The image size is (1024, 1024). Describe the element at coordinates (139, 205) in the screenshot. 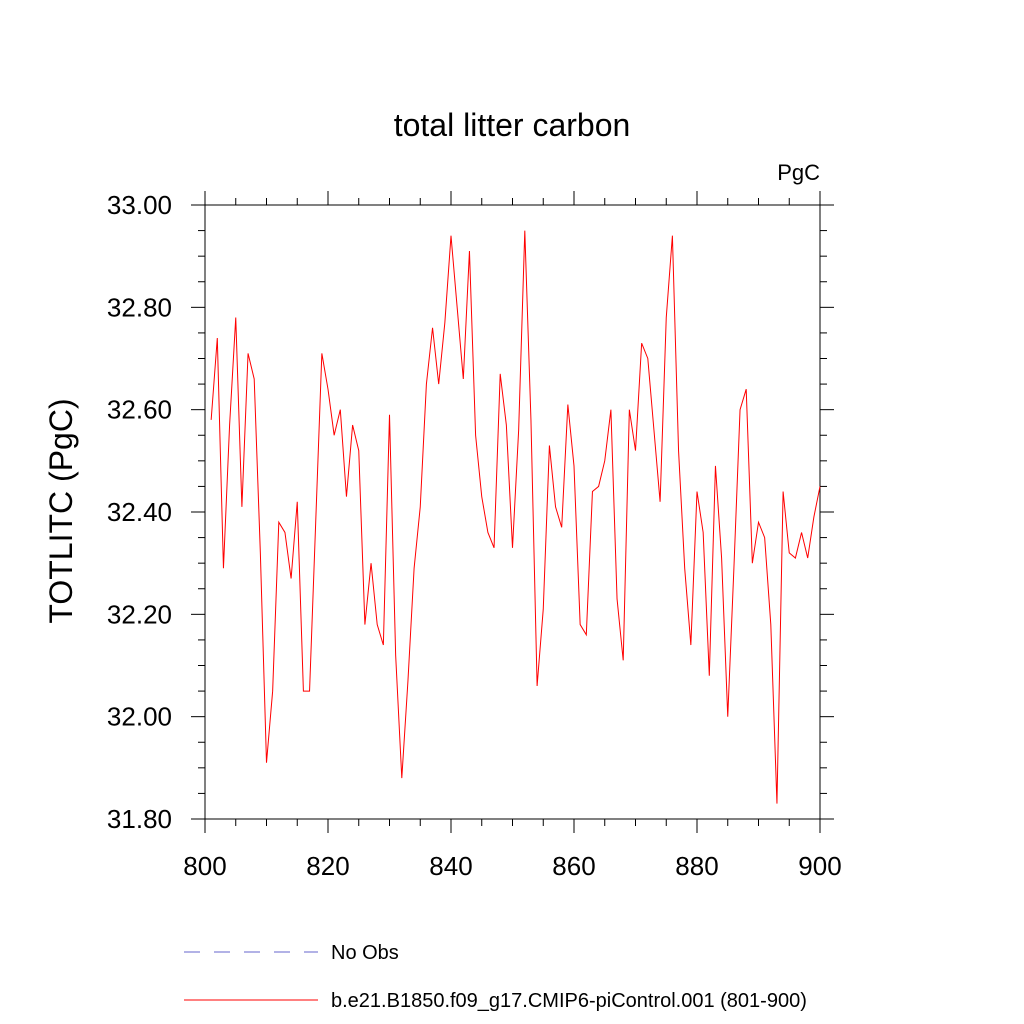

I see `y-tick-label: 33.00` at that location.